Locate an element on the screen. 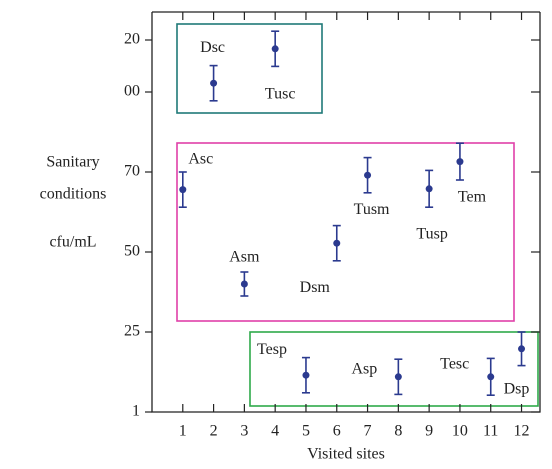 The image size is (552, 469). x-tick-label: 7 is located at coordinates (368, 431).